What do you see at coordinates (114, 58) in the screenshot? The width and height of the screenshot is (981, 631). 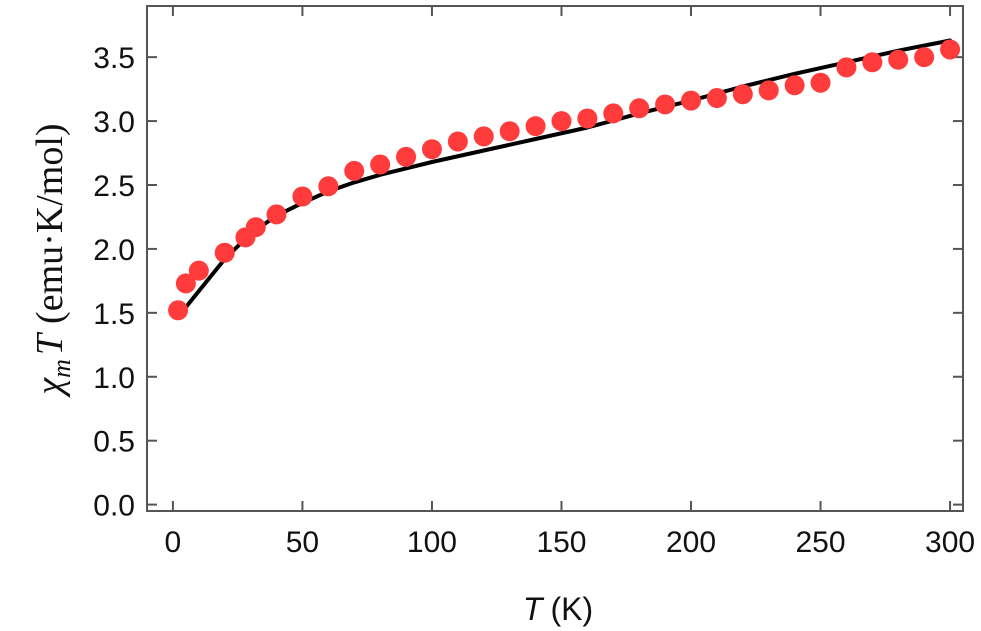 I see `y-tick-label: 3.5` at bounding box center [114, 58].